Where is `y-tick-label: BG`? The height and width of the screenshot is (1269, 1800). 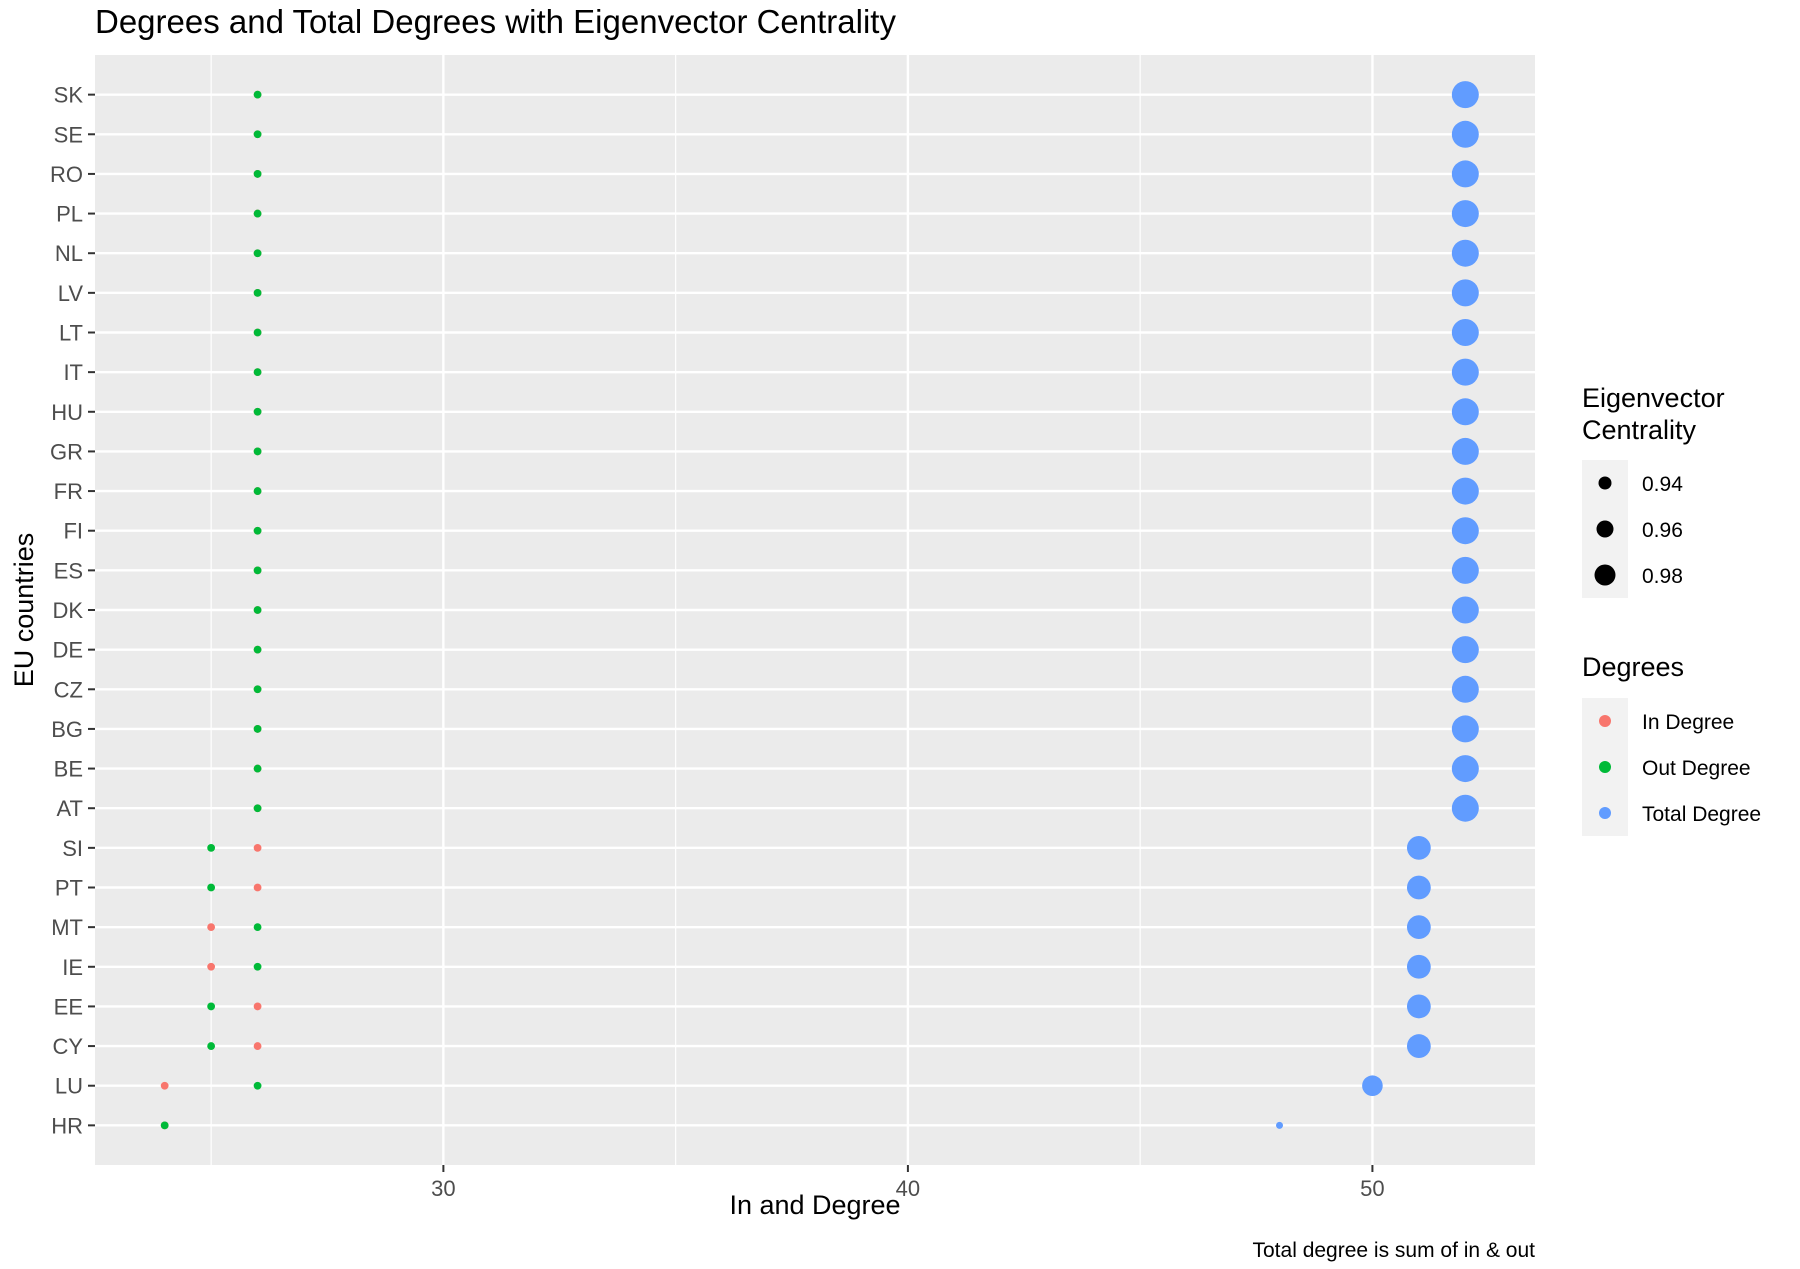 y-tick-label: BG is located at coordinates (67, 729).